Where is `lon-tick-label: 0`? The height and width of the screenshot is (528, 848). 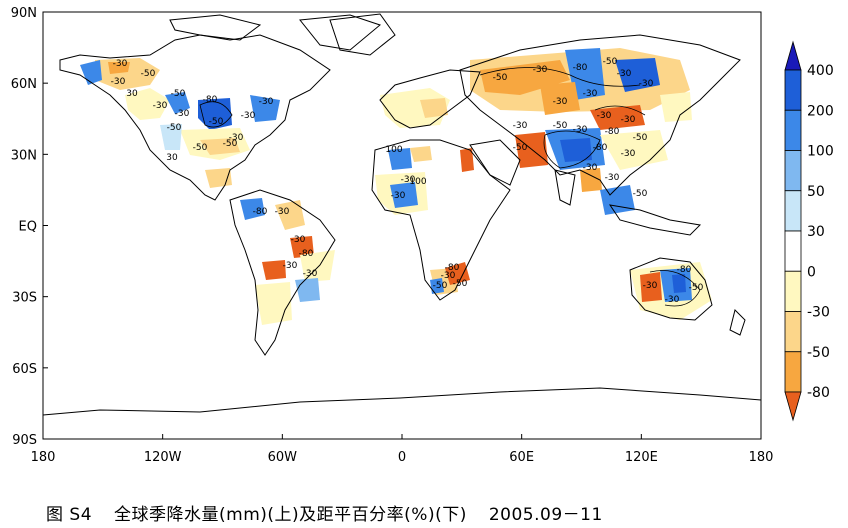
lon-tick-label: 0 is located at coordinates (402, 457).